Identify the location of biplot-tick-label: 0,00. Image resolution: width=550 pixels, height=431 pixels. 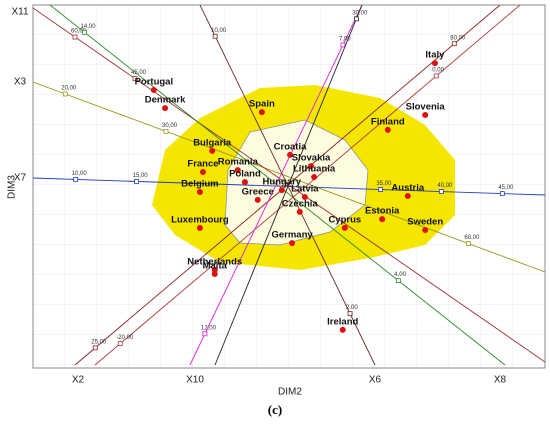
(438, 71).